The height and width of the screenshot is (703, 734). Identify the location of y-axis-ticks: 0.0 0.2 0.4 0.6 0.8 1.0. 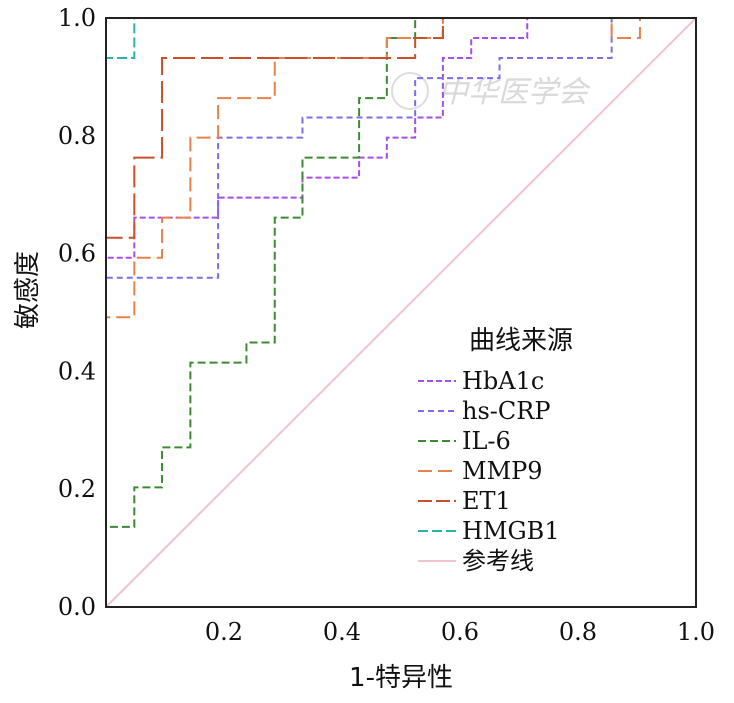
(77, 312).